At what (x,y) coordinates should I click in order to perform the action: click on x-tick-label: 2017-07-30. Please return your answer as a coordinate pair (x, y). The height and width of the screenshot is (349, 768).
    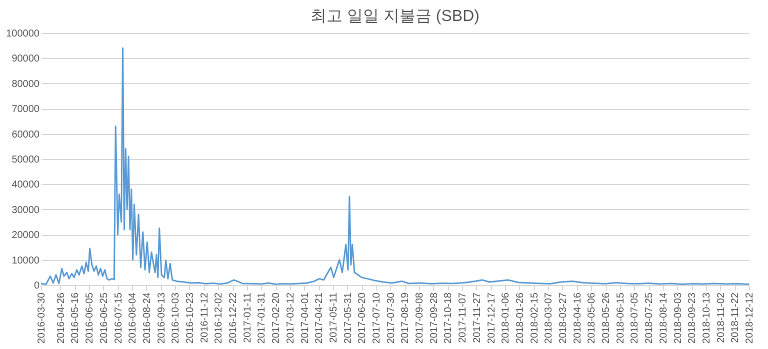
    Looking at the image, I should click on (391, 318).